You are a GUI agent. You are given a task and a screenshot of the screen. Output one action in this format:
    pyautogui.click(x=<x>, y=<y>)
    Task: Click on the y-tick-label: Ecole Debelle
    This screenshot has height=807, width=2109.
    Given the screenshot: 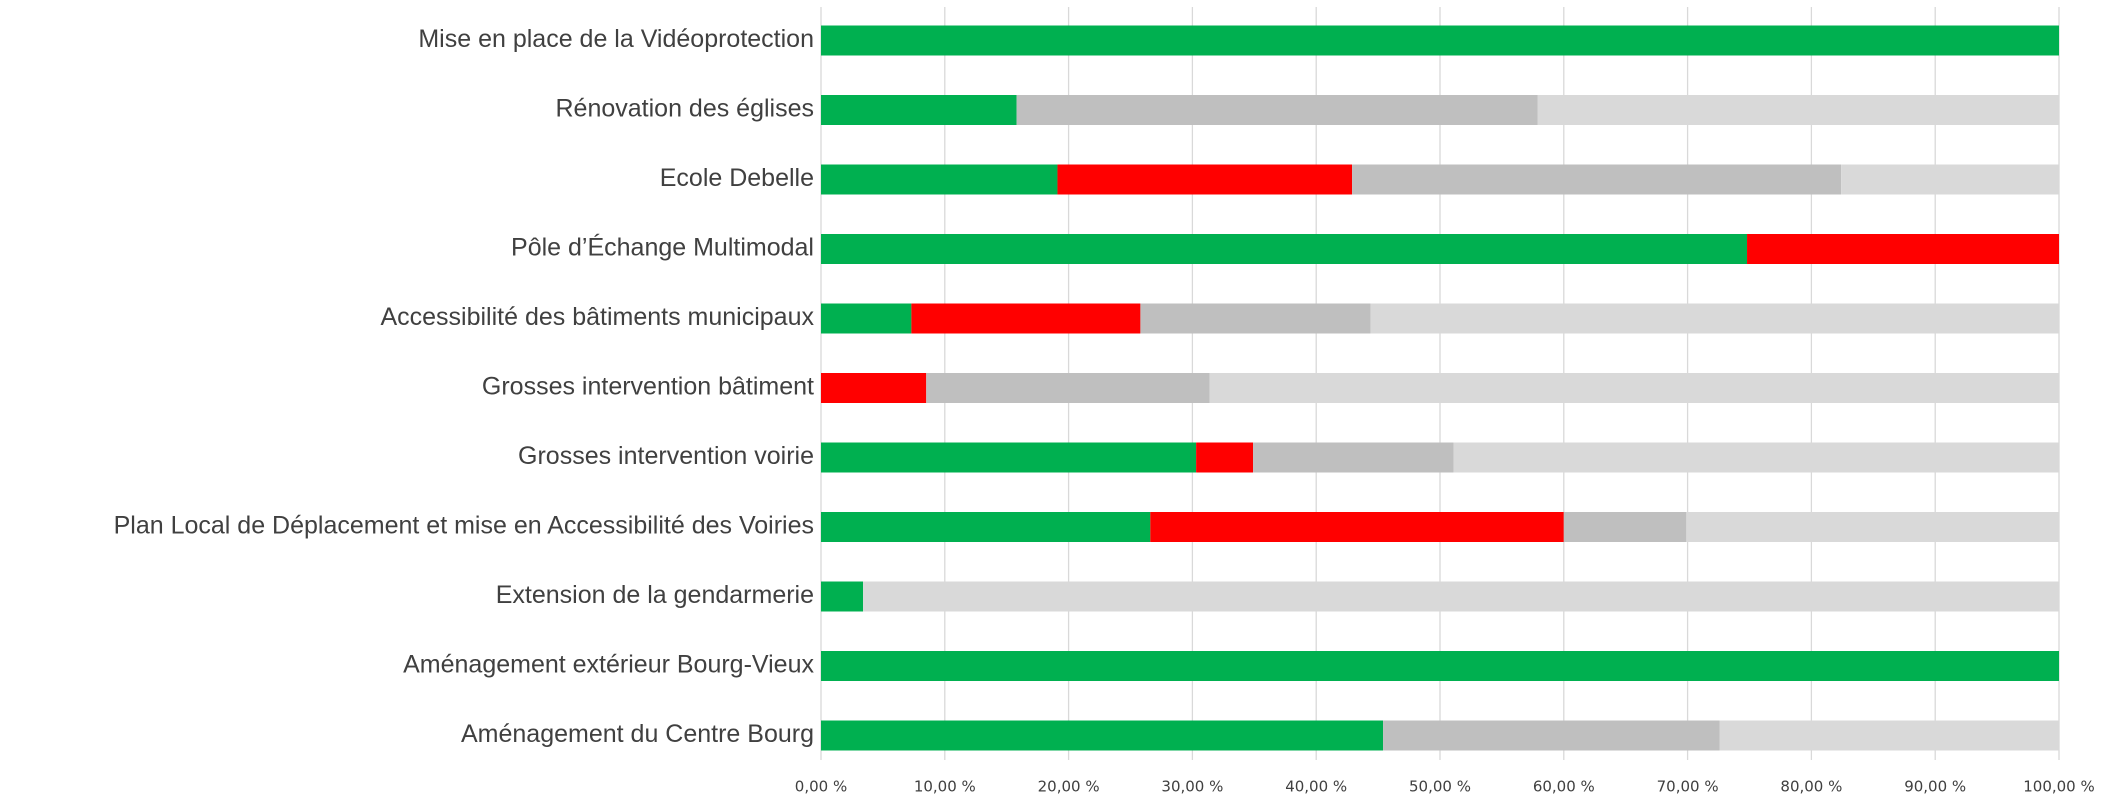 What is the action you would take?
    pyautogui.click(x=737, y=178)
    